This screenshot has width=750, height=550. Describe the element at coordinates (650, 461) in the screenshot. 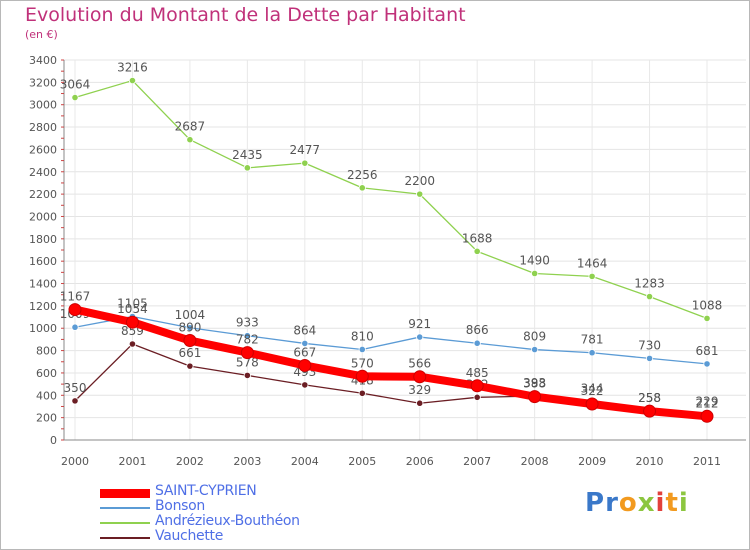

I see `x-tick-label: 2010` at that location.